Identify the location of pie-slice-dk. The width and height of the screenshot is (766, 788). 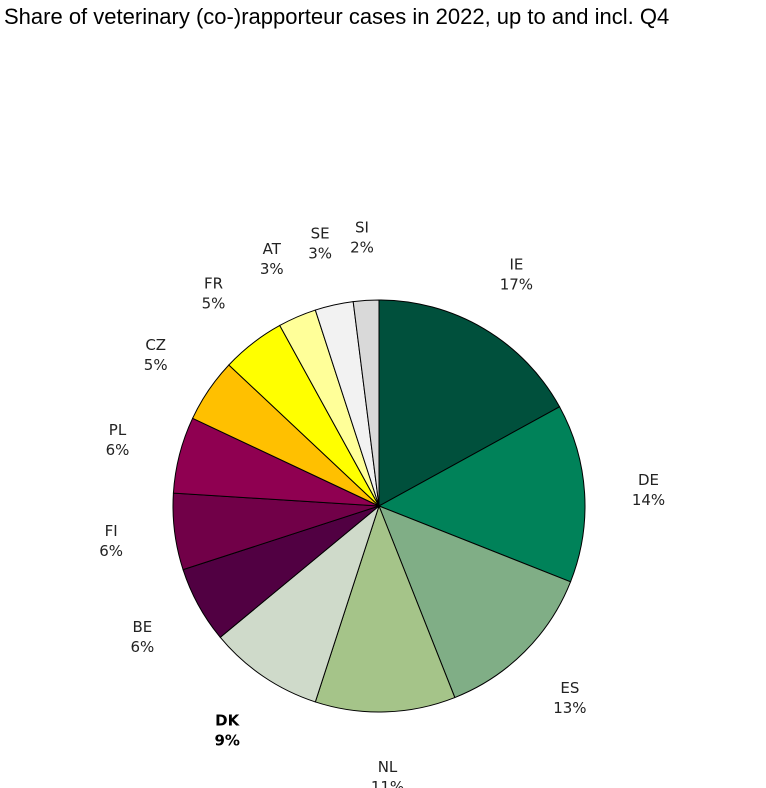
(300, 603).